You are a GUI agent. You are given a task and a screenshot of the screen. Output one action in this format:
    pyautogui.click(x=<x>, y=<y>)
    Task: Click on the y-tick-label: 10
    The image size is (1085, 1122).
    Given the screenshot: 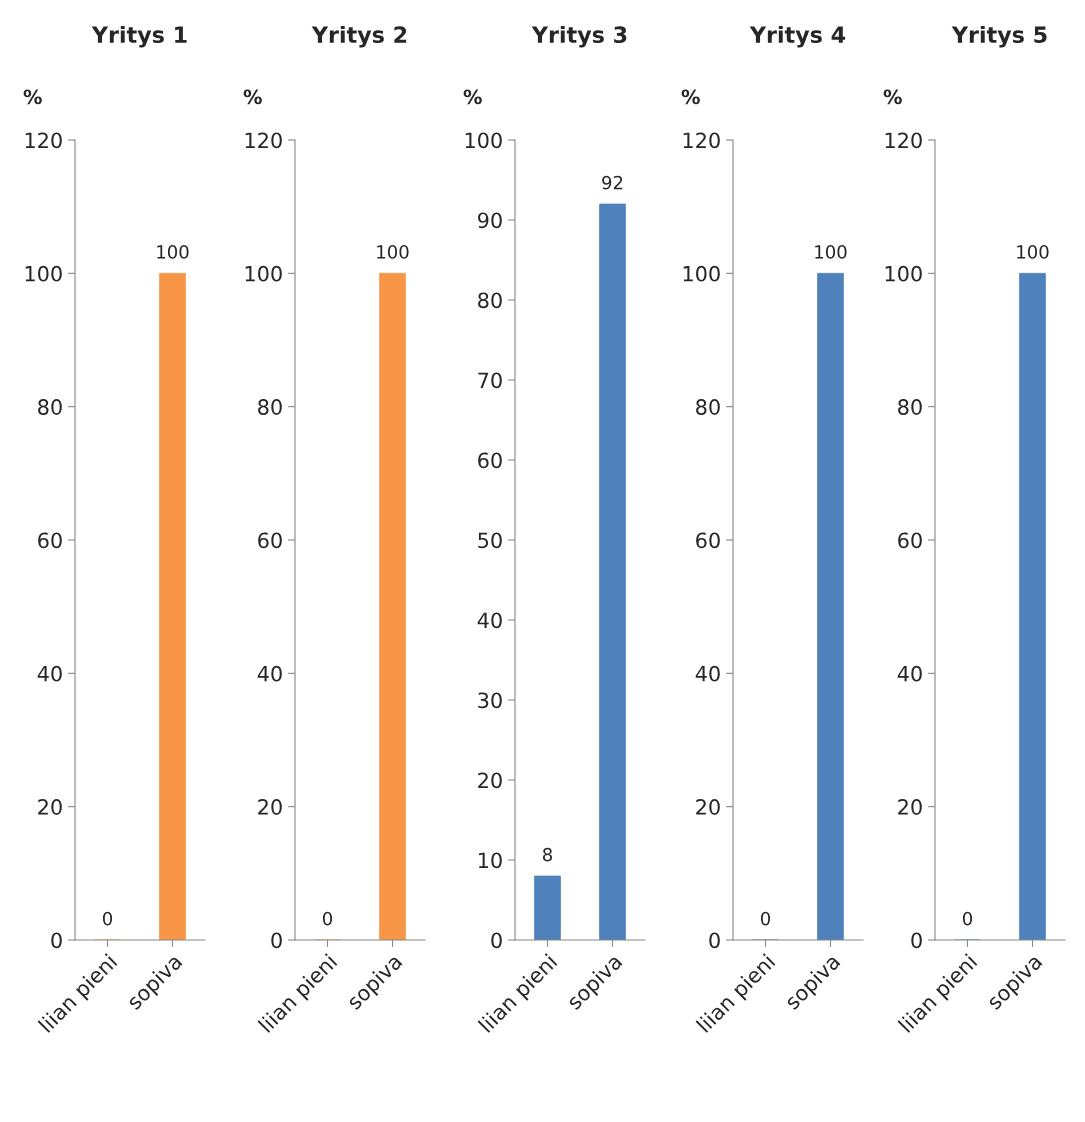 What is the action you would take?
    pyautogui.click(x=490, y=860)
    